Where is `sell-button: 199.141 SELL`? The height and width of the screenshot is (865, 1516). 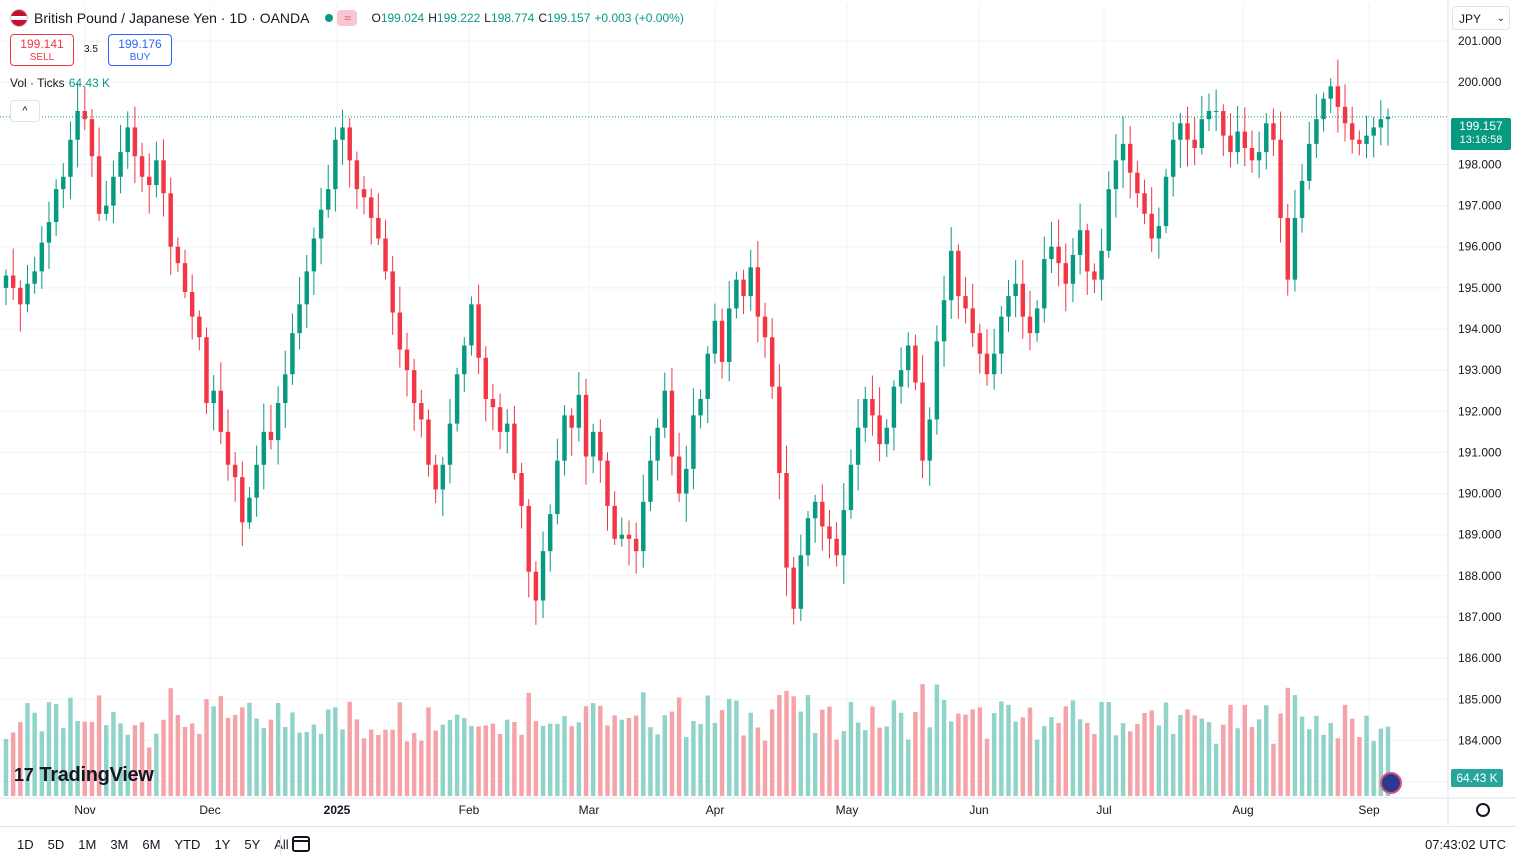 sell-button: 199.141 SELL is located at coordinates (42, 50).